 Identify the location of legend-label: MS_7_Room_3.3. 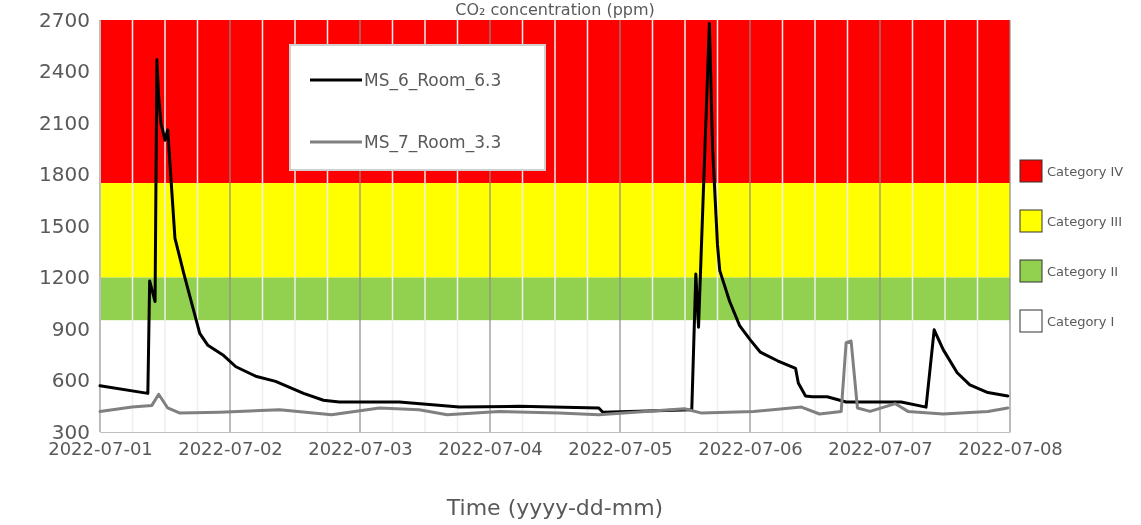
(433, 142).